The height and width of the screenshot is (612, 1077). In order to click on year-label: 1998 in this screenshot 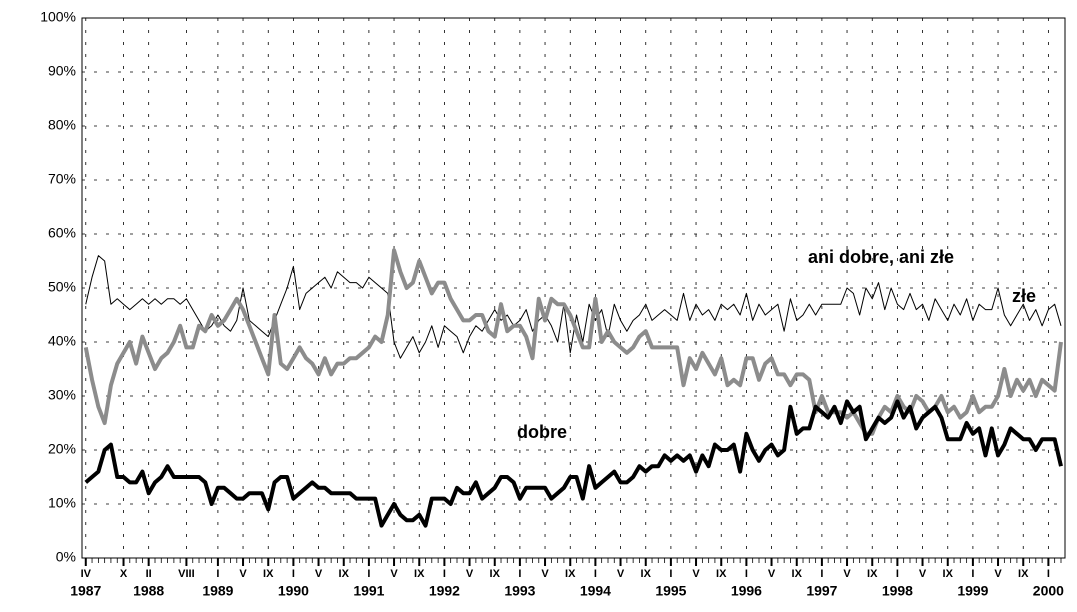, I will do `click(897, 591)`.